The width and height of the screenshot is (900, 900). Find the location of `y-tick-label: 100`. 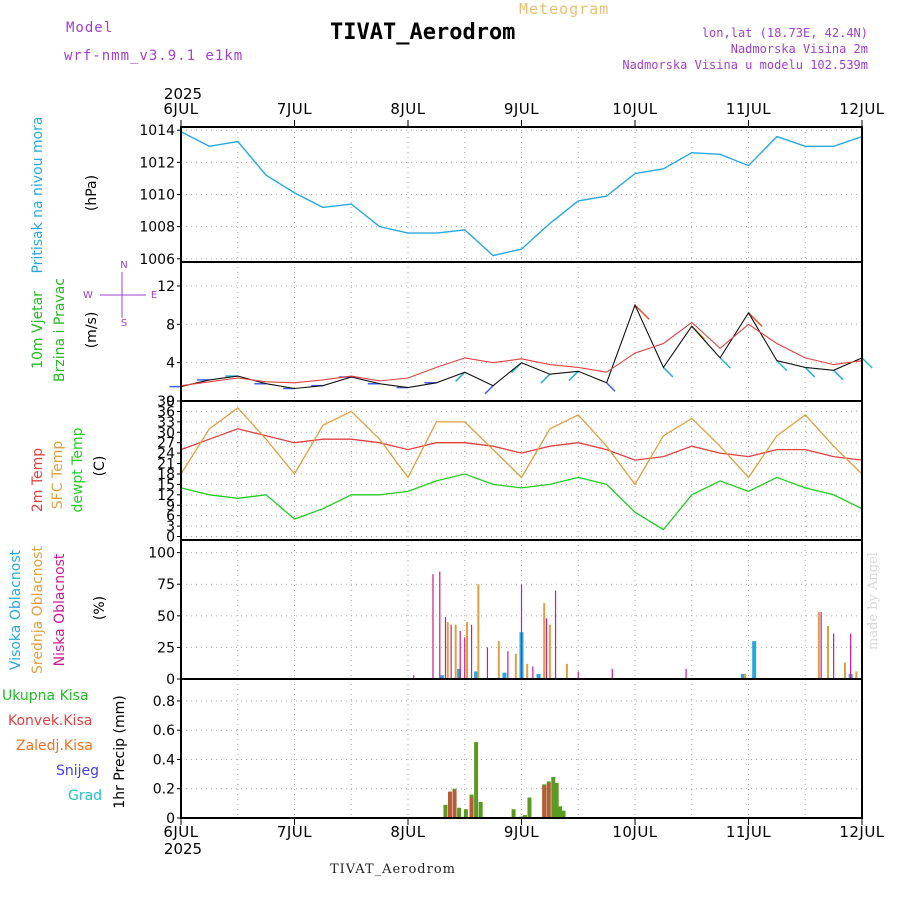

y-tick-label: 100 is located at coordinates (161, 554).